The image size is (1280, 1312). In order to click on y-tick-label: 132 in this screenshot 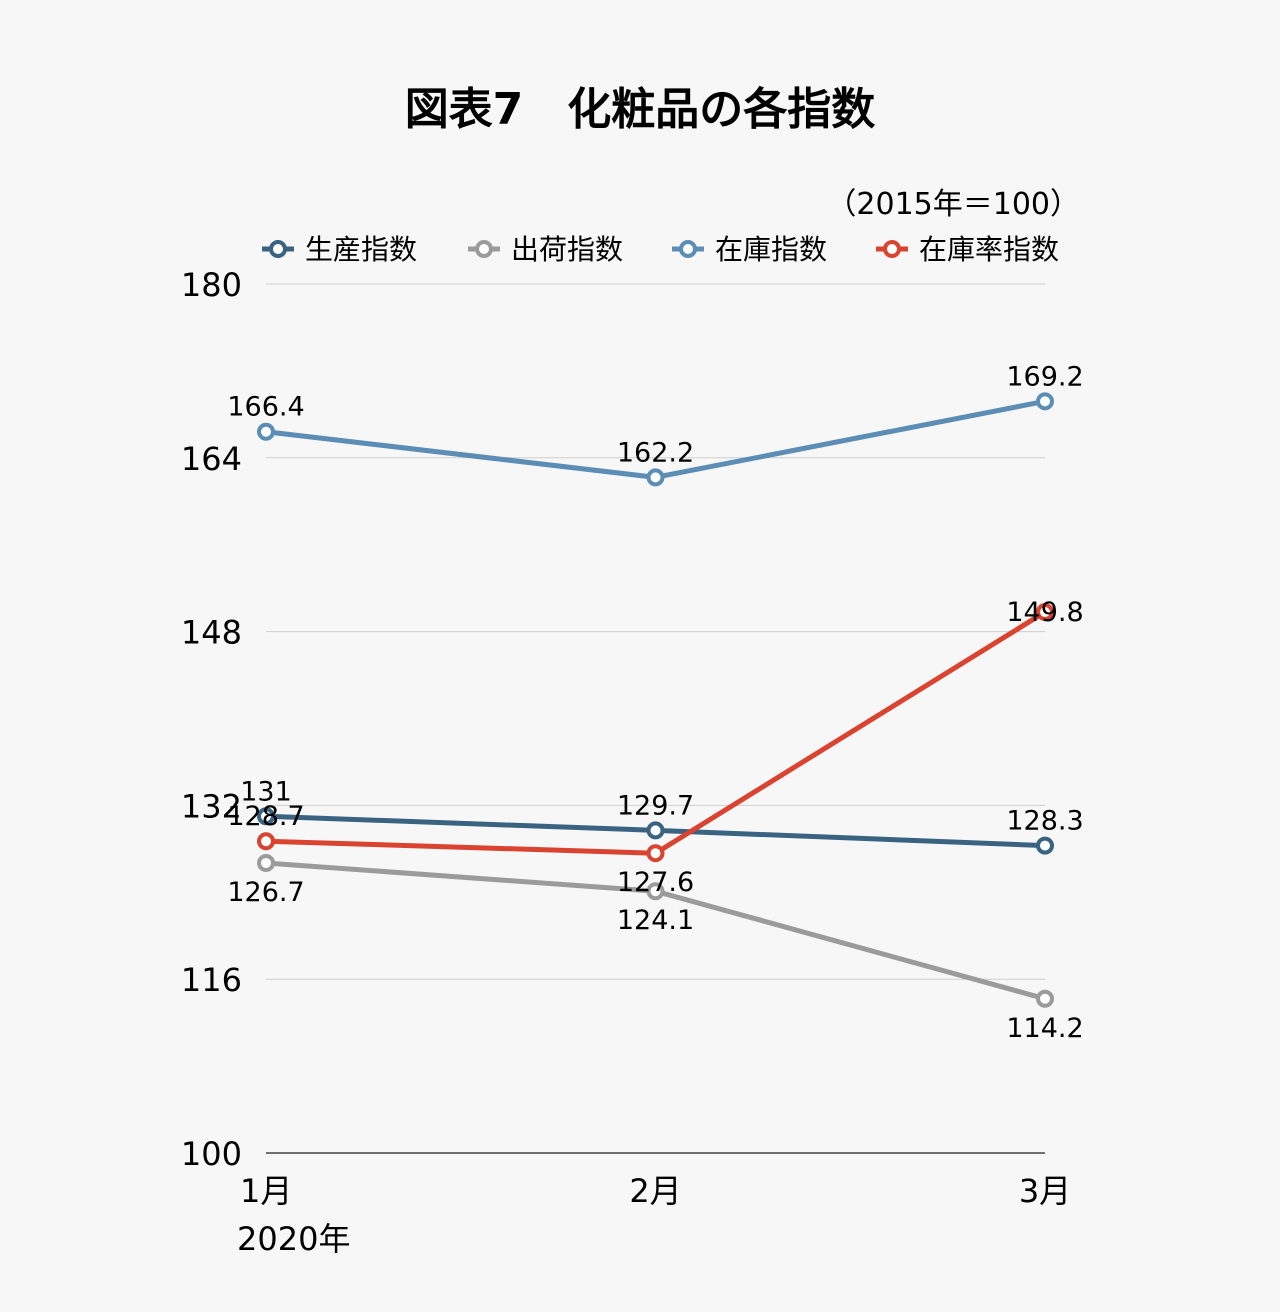, I will do `click(211, 806)`.